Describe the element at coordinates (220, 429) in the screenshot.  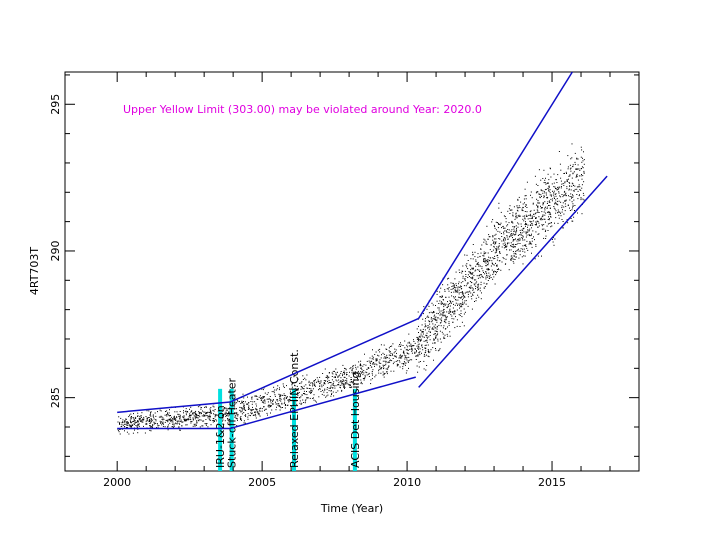
I see `event-marker` at that location.